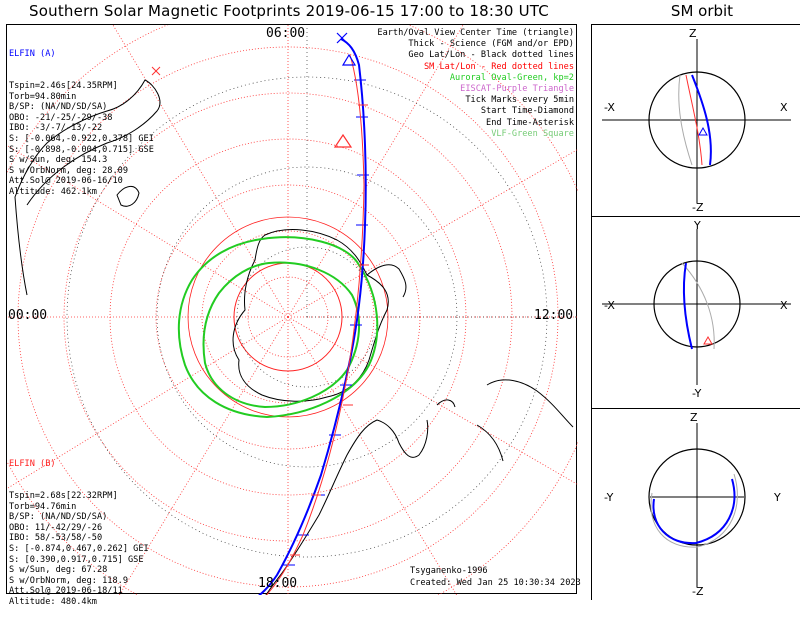 The width and height of the screenshot is (800, 618). I want to click on elfin-b-line: IBO: 58/-53/58/-50, so click(56, 538).